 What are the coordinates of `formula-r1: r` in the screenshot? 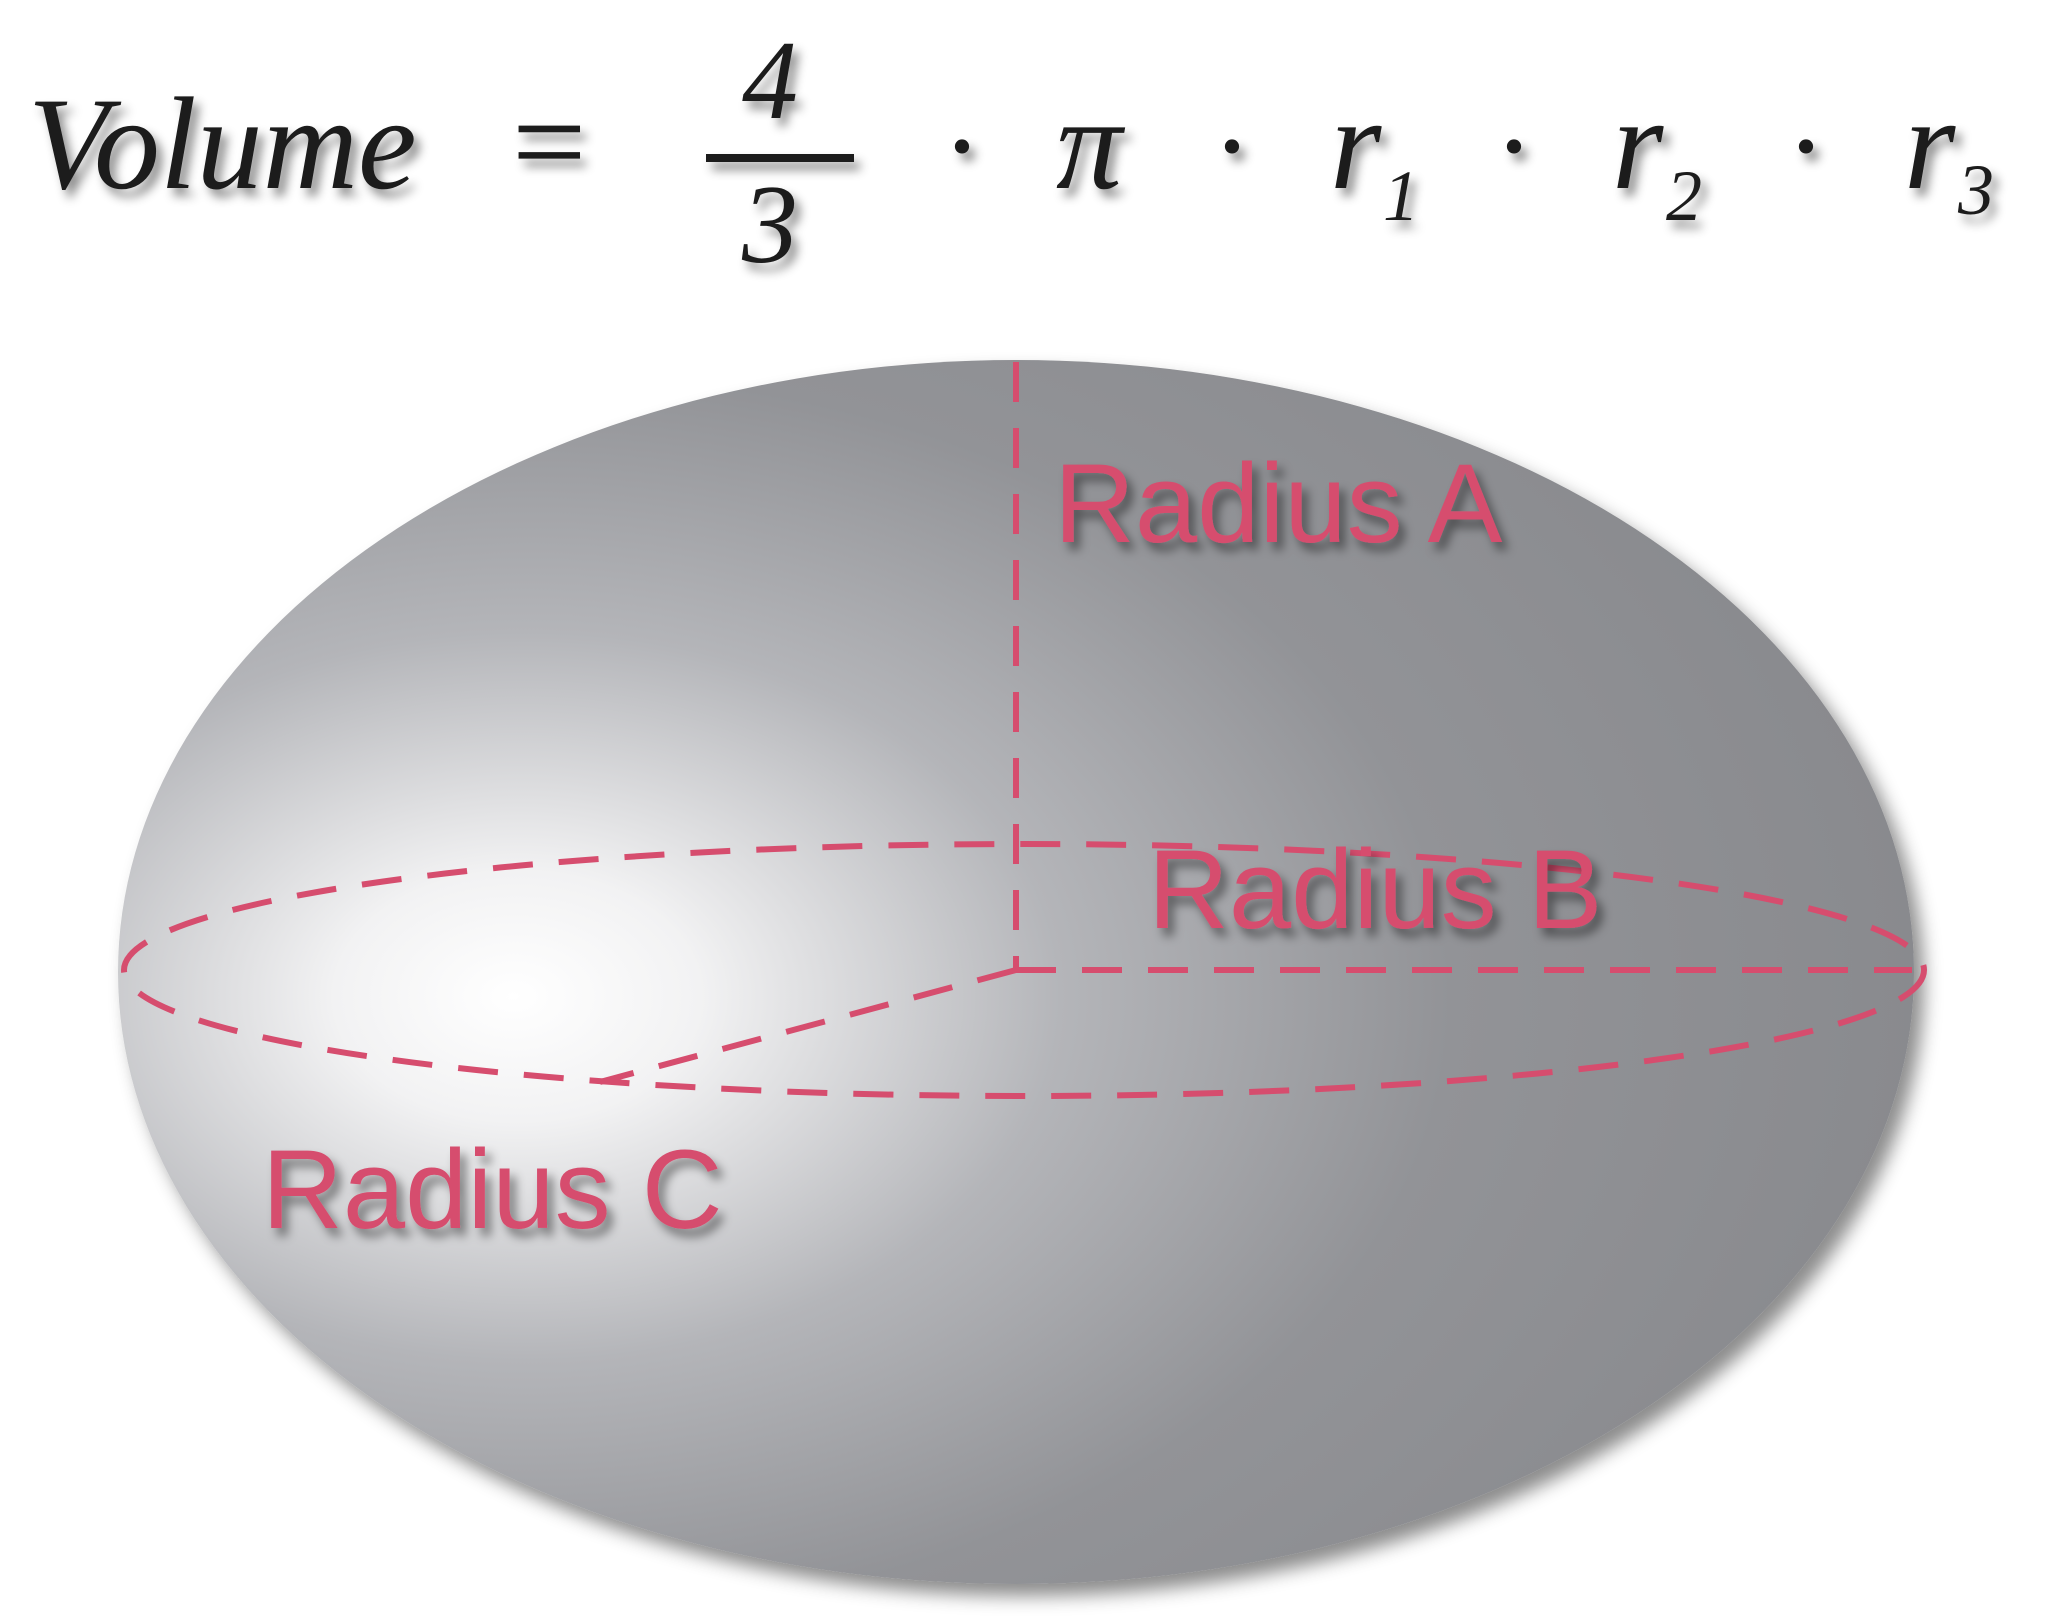 It's located at (1356, 143).